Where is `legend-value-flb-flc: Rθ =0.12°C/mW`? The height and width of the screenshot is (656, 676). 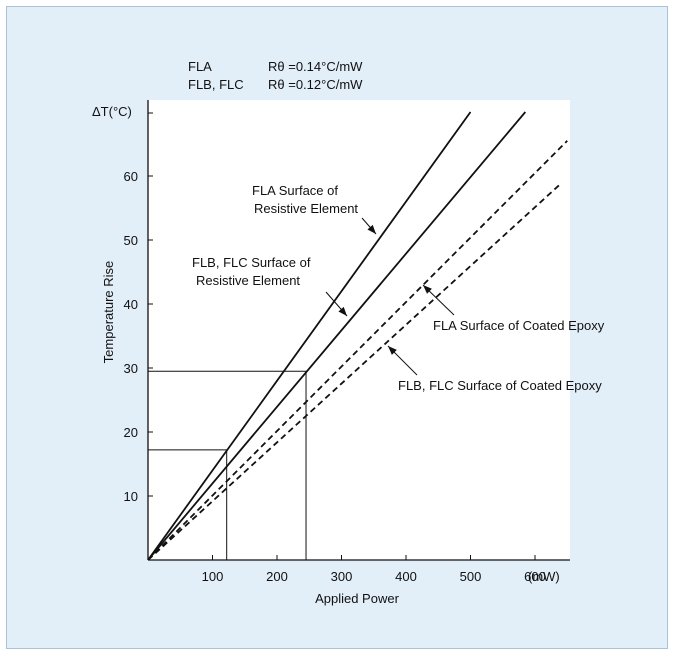 legend-value-flb-flc: Rθ =0.12°C/mW is located at coordinates (315, 84).